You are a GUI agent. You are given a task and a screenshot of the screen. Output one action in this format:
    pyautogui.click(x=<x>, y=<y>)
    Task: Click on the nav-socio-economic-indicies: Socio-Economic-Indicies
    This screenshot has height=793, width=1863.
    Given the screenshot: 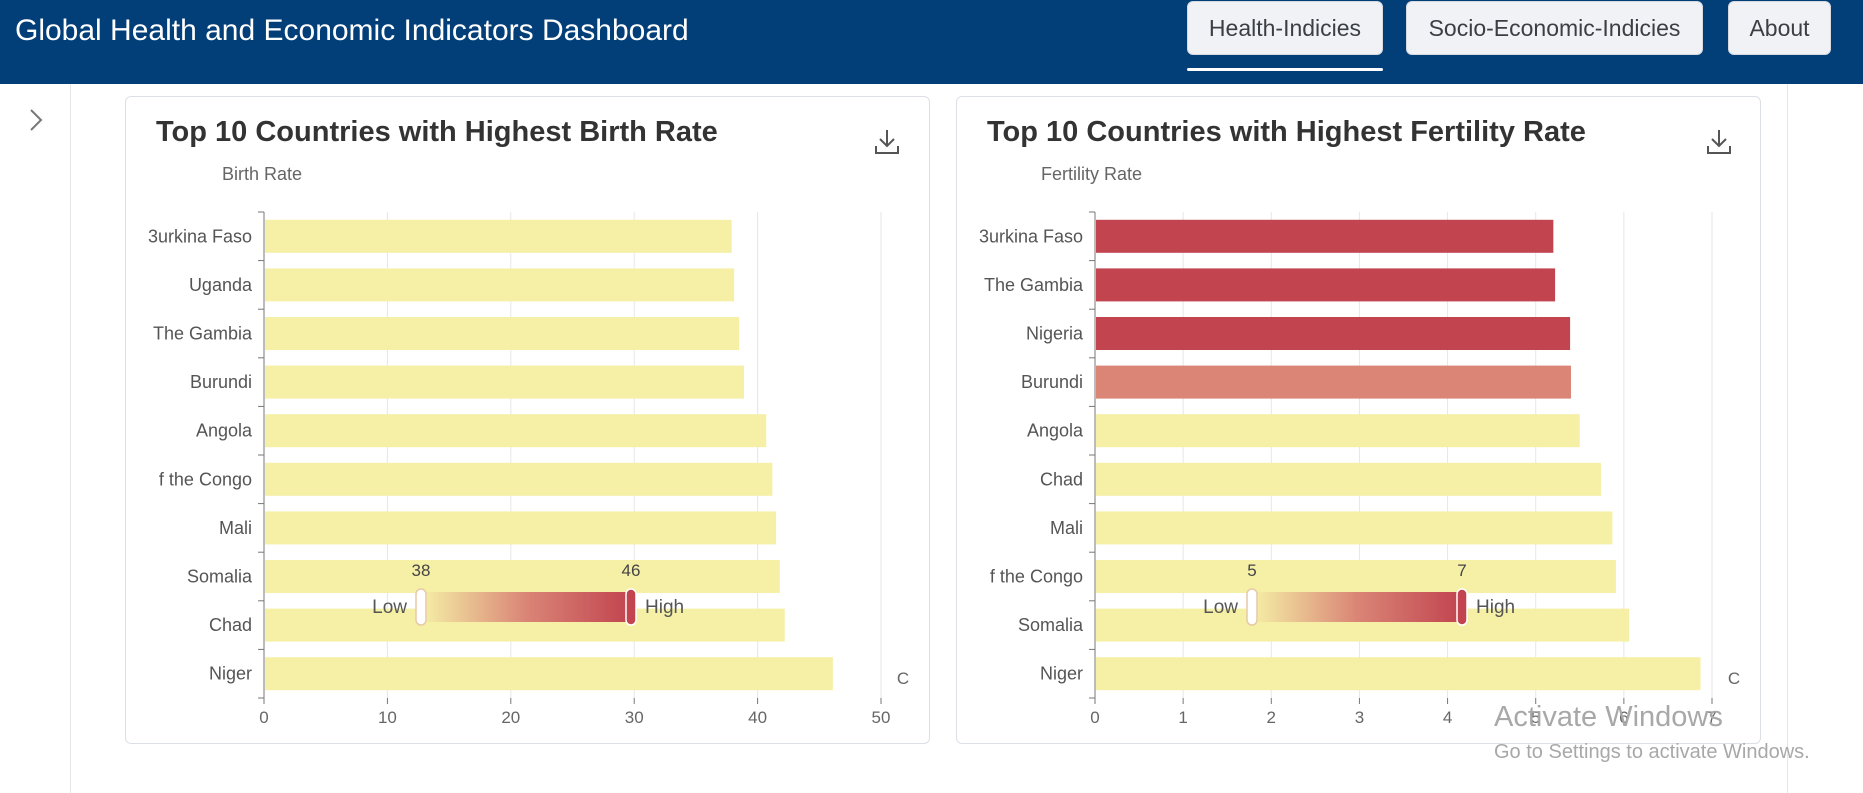 What is the action you would take?
    pyautogui.click(x=1554, y=28)
    